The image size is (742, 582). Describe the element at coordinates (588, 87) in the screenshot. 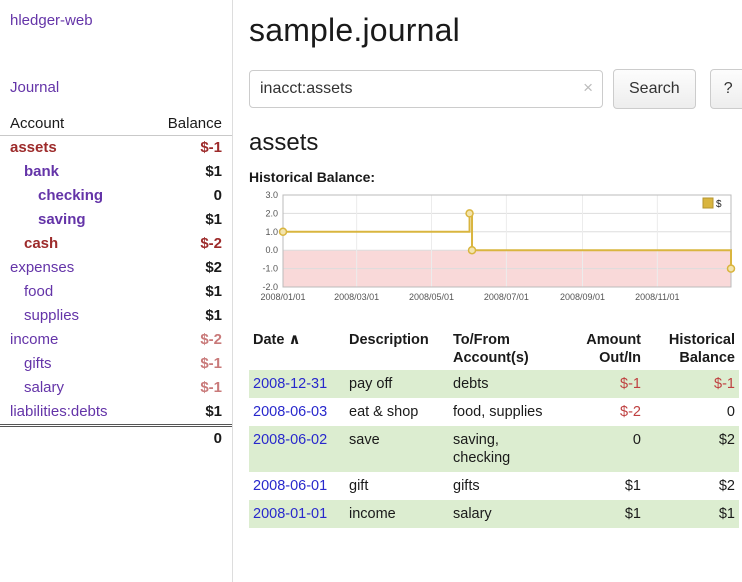

I see `clear-search-icon: ×` at that location.